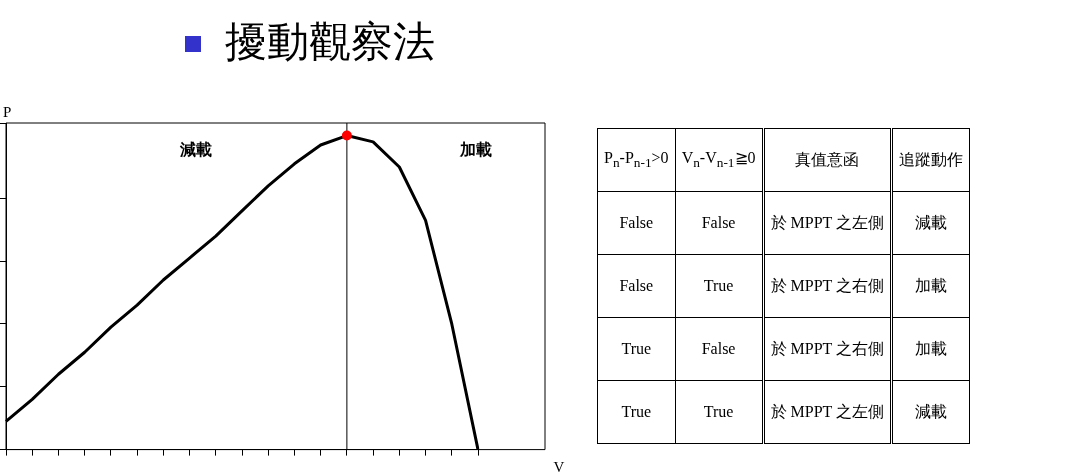  What do you see at coordinates (827, 160) in the screenshot?
I see `category-label: 真值意函` at bounding box center [827, 160].